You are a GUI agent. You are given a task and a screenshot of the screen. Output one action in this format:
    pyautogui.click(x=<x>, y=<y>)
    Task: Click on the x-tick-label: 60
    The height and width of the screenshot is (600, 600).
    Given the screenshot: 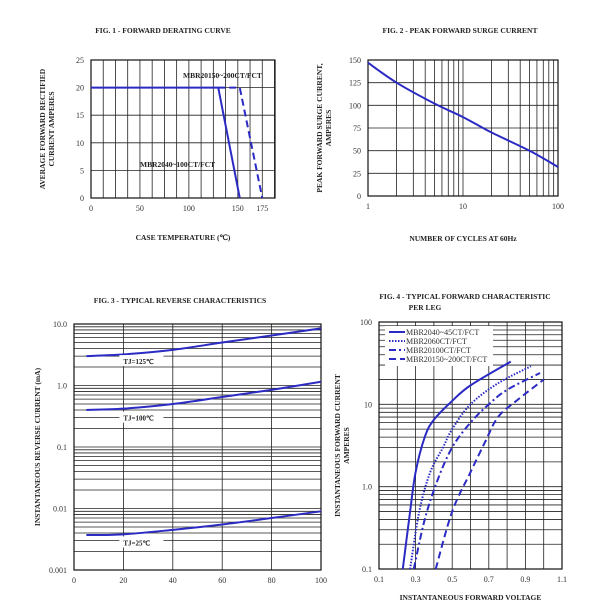 What is the action you would take?
    pyautogui.click(x=222, y=580)
    